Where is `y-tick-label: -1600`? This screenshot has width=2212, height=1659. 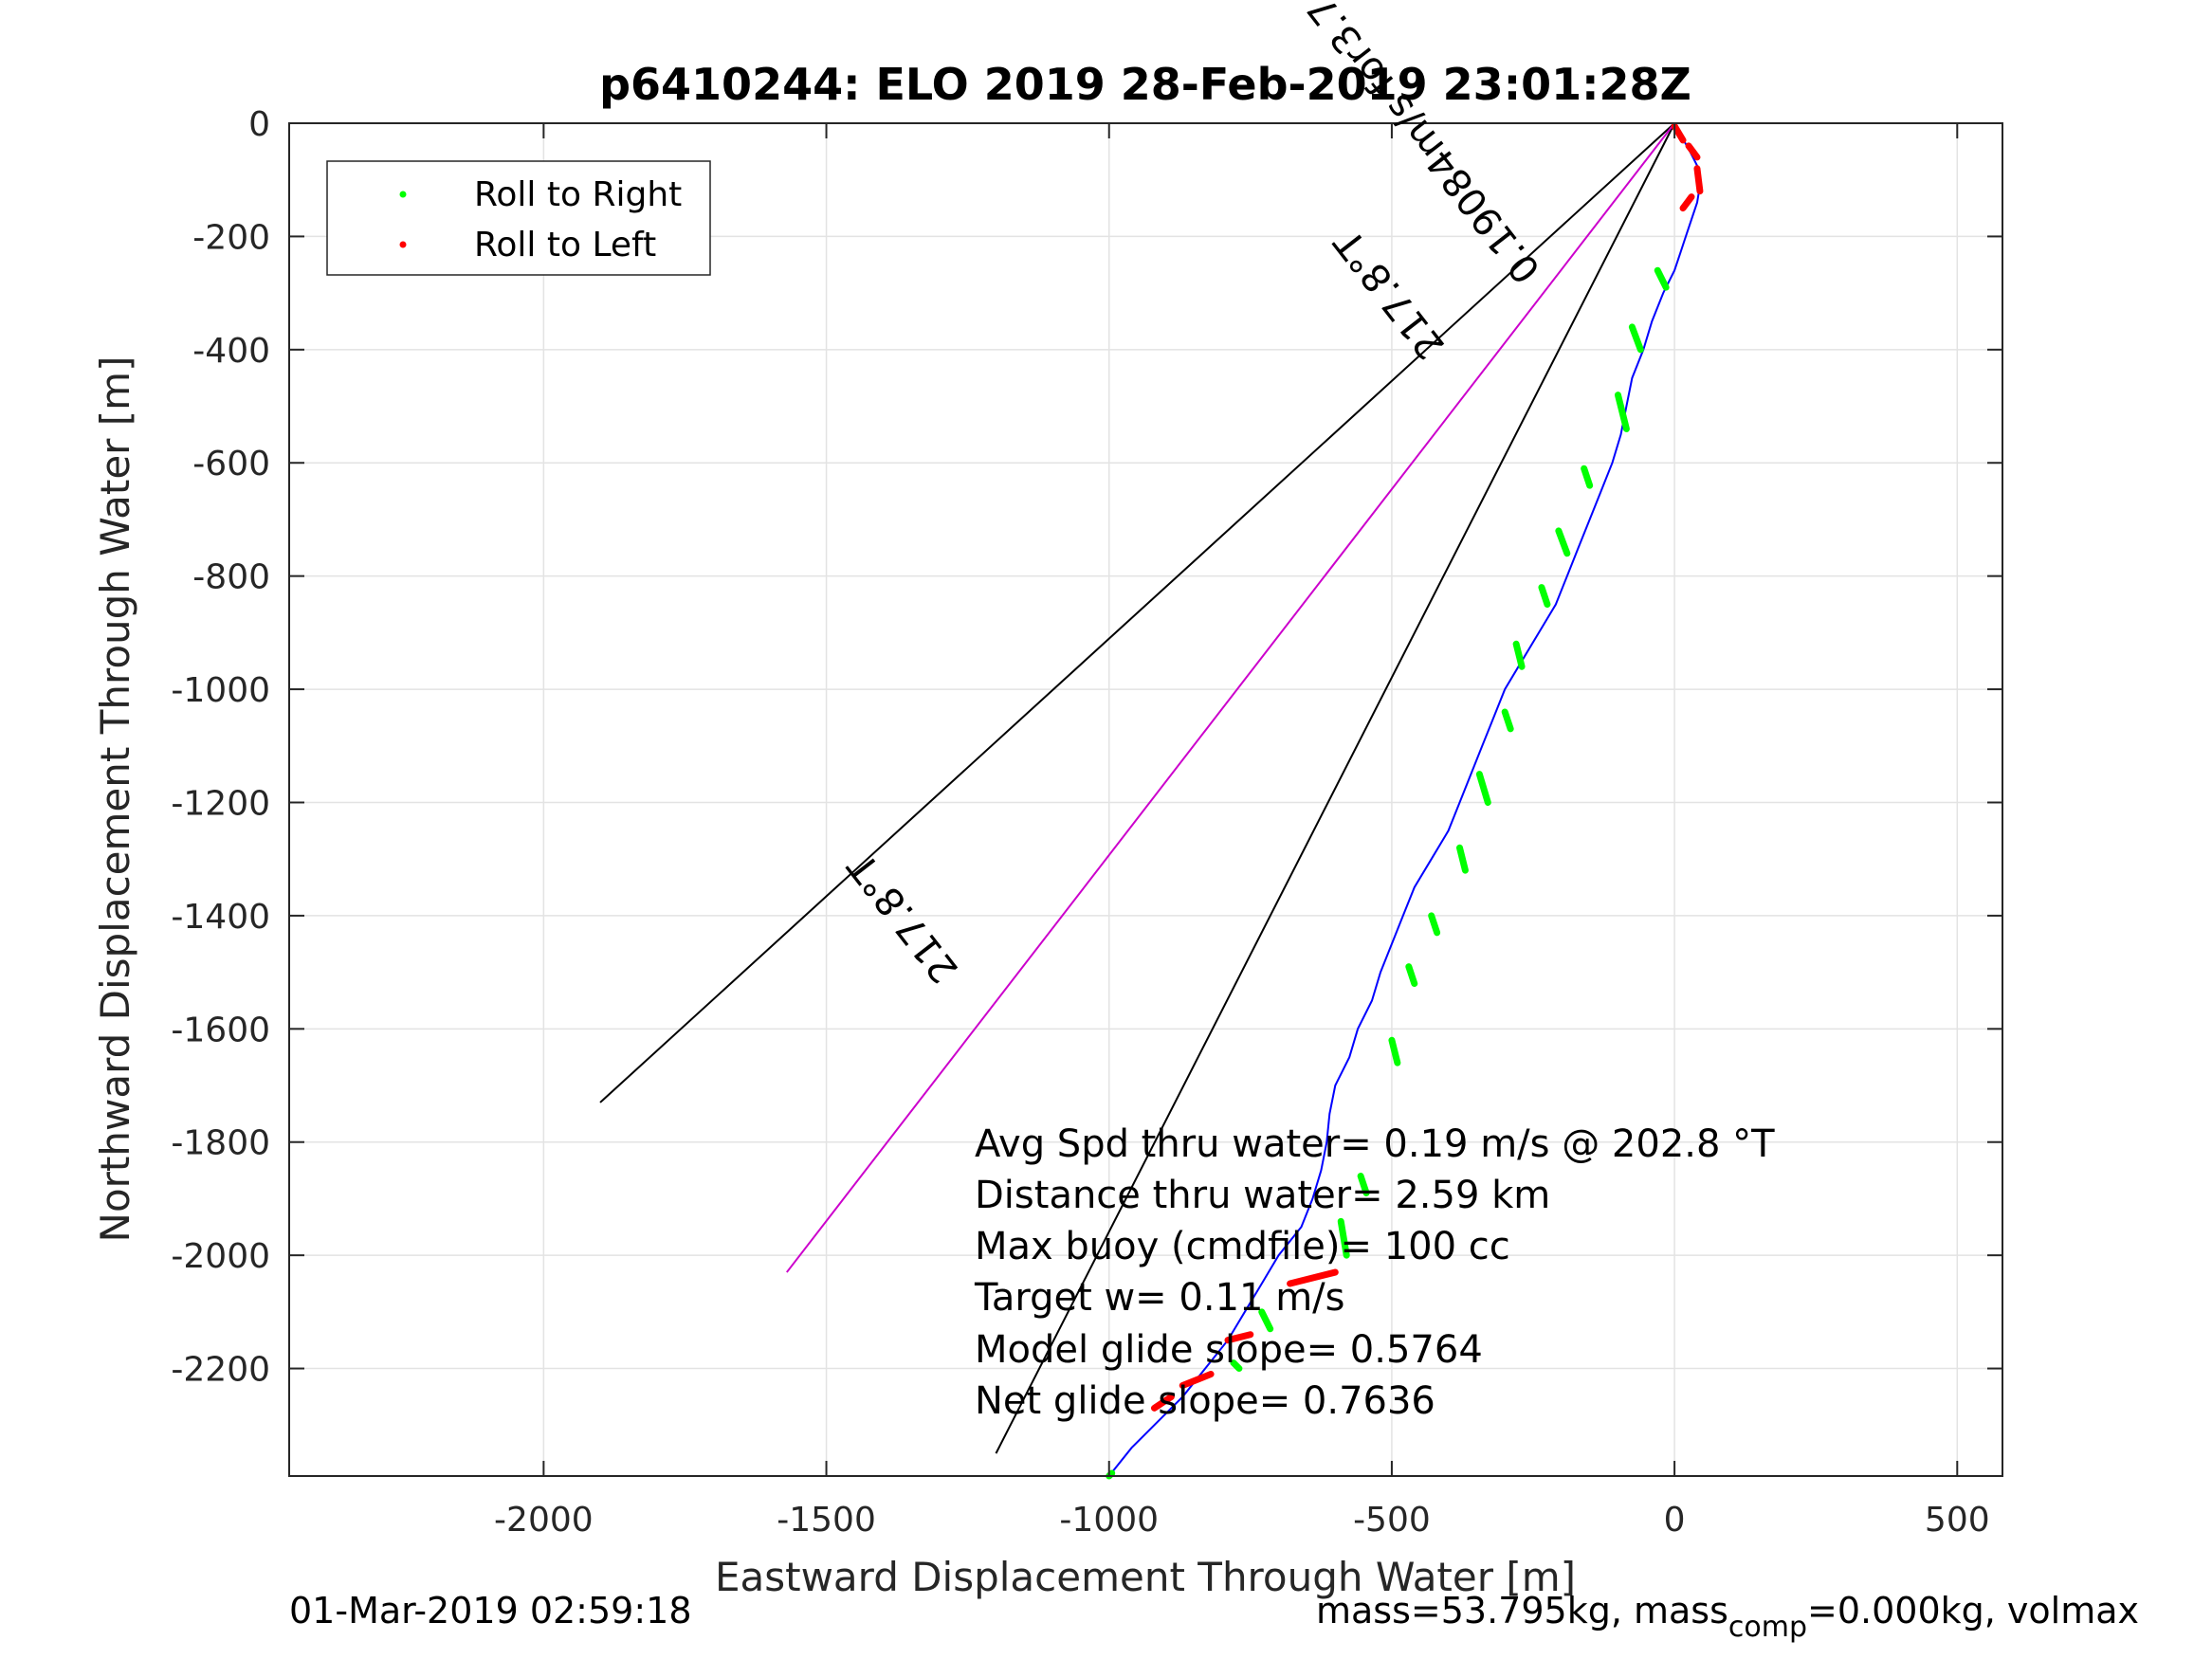
y-tick-label: -1600 is located at coordinates (220, 1030).